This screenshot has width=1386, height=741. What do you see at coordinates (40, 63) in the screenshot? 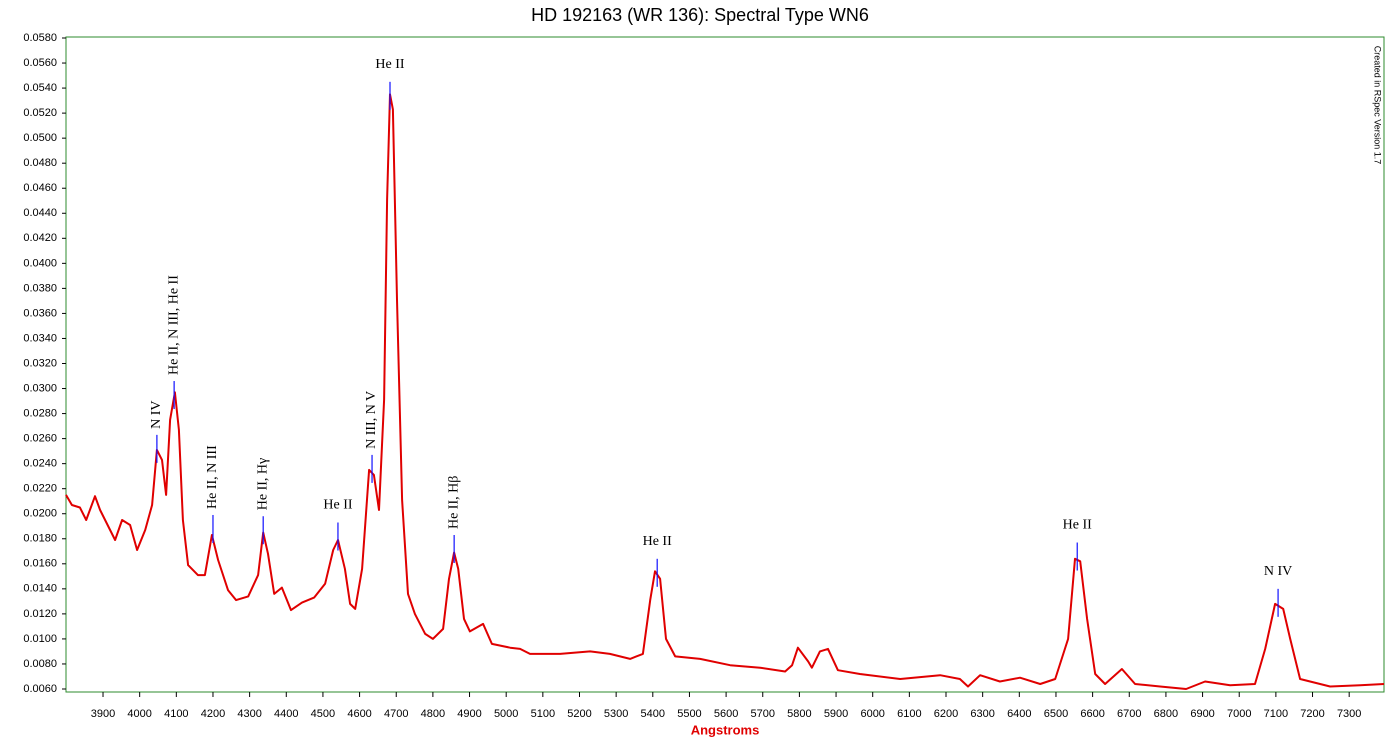
I see `y-tick-label: 0.0560` at bounding box center [40, 63].